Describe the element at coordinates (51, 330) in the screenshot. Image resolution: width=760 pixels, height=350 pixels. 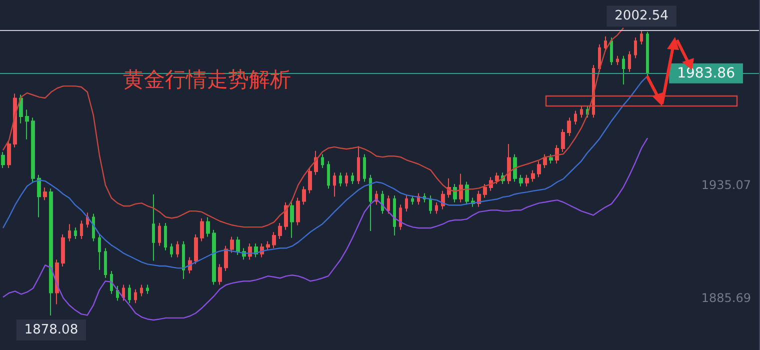
I see `annotation: 1878.08` at that location.